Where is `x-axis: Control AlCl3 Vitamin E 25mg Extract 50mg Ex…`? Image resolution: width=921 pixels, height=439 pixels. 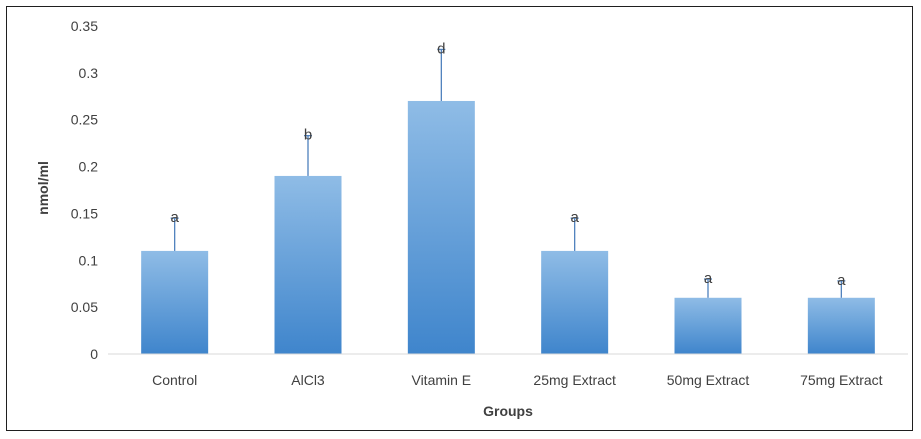 x-axis: Control AlCl3 Vitamin E 25mg Extract 50mg Ex… is located at coordinates (517, 380).